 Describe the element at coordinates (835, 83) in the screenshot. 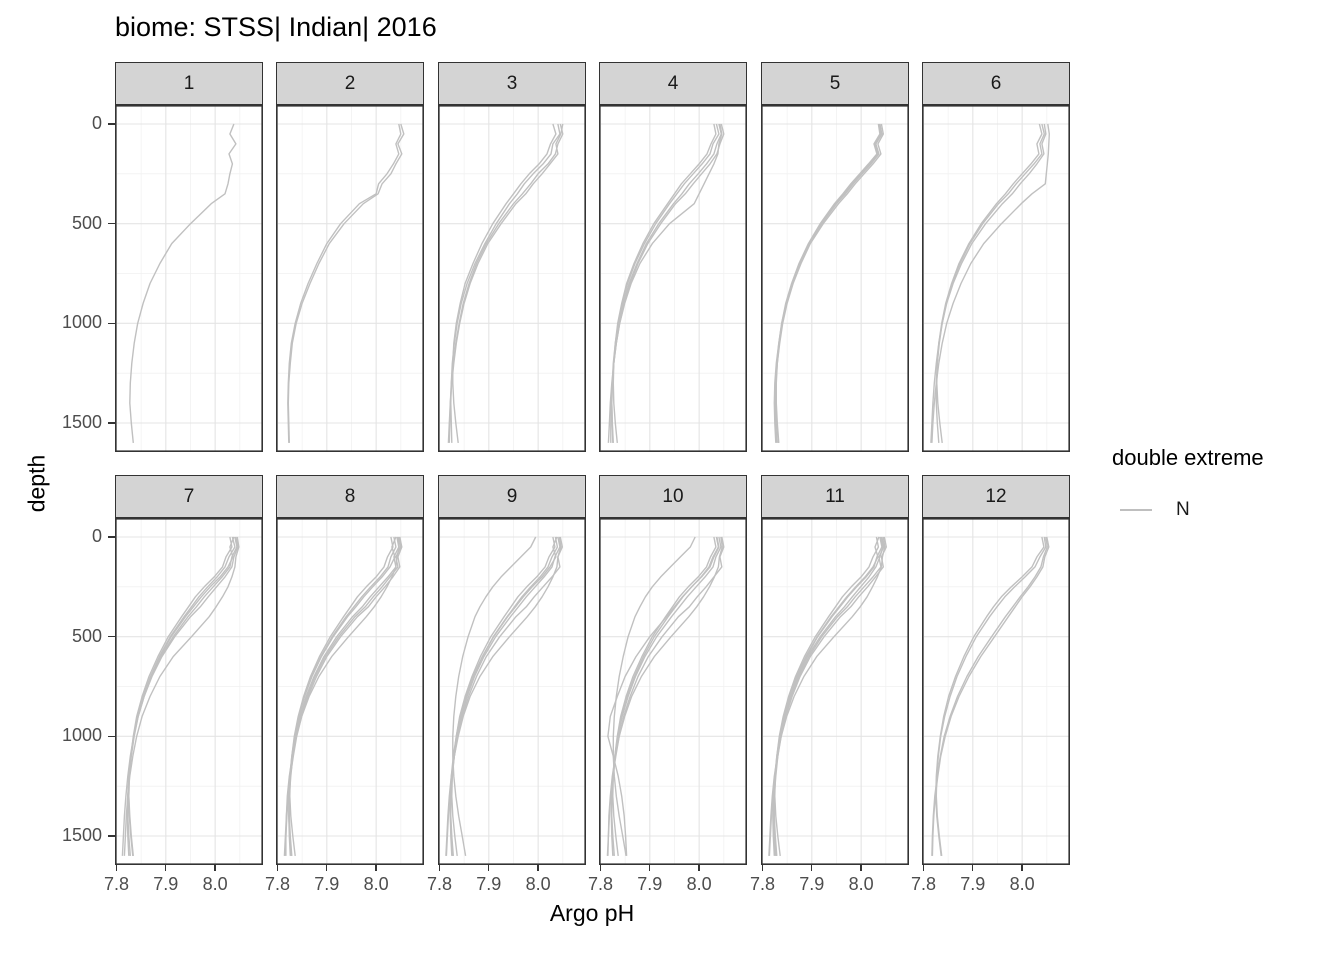

I see `facet-strip-5: 5` at that location.